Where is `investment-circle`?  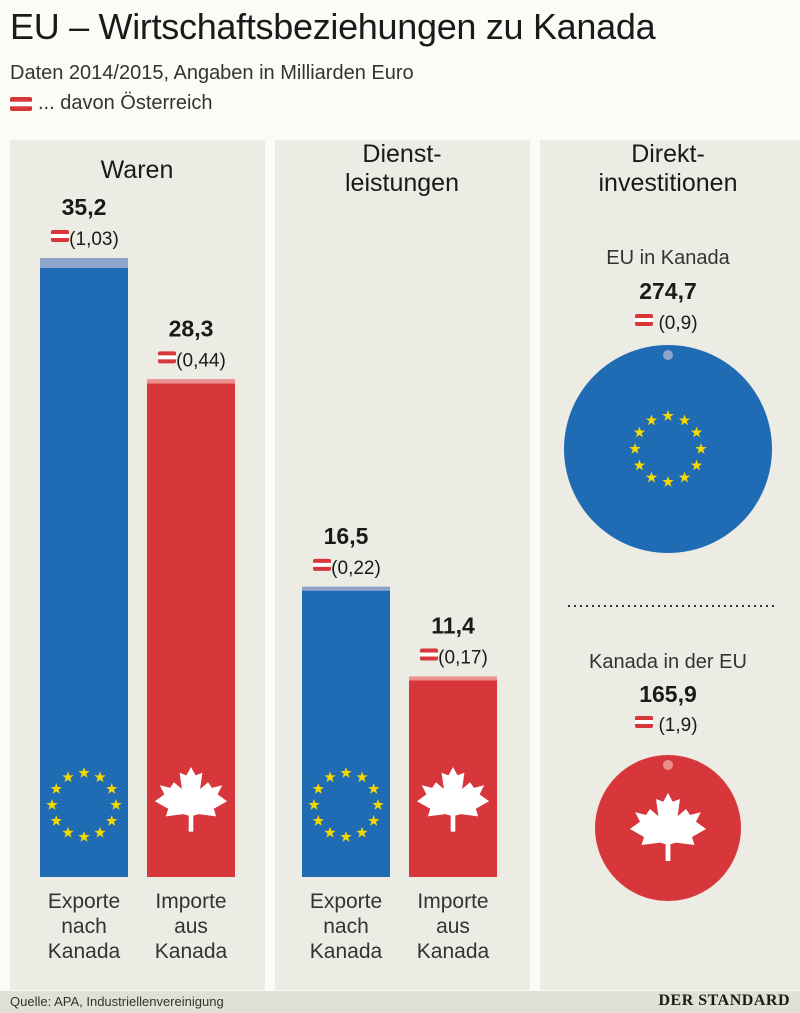 investment-circle is located at coordinates (668, 449).